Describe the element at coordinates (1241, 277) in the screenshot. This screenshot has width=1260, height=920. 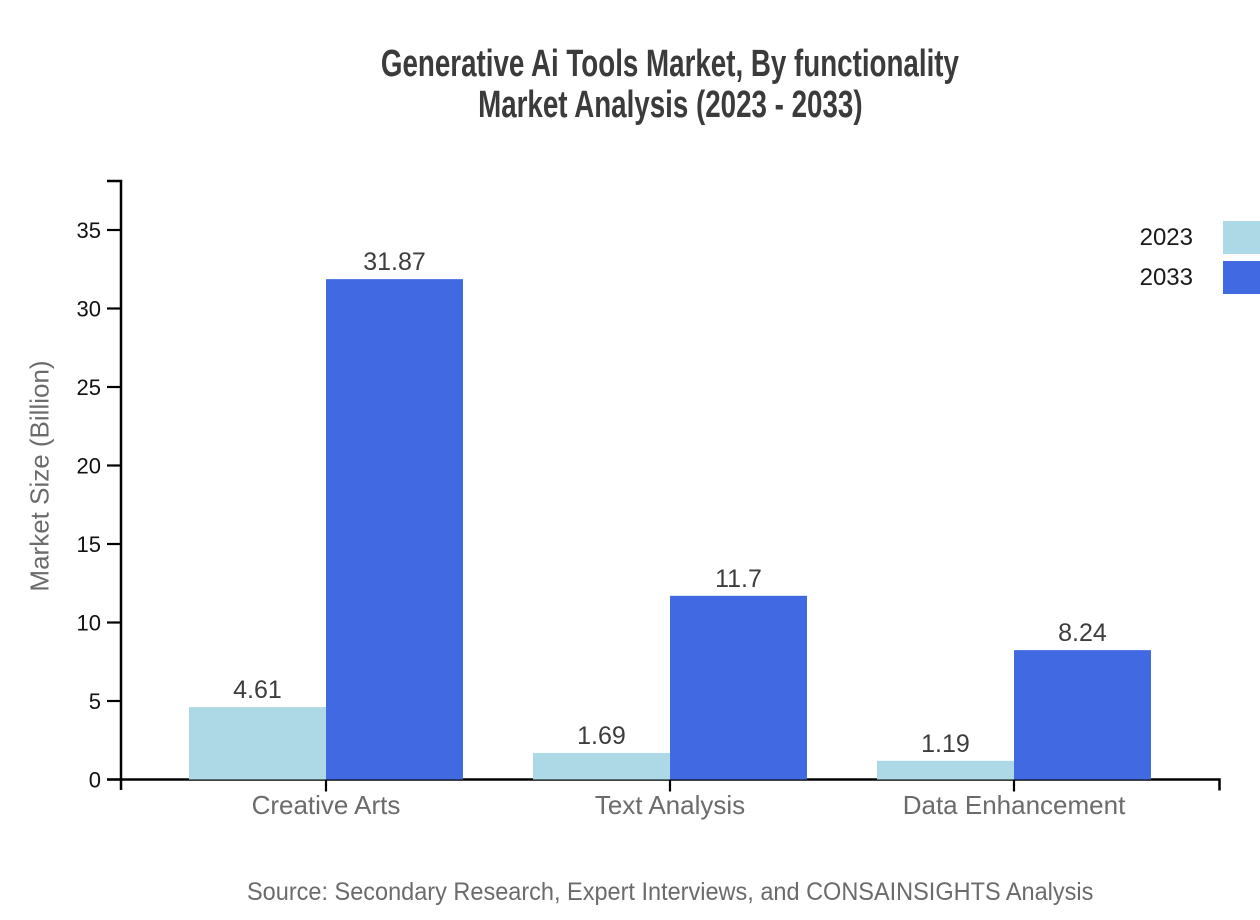
I see `legend-swatch-2033` at that location.